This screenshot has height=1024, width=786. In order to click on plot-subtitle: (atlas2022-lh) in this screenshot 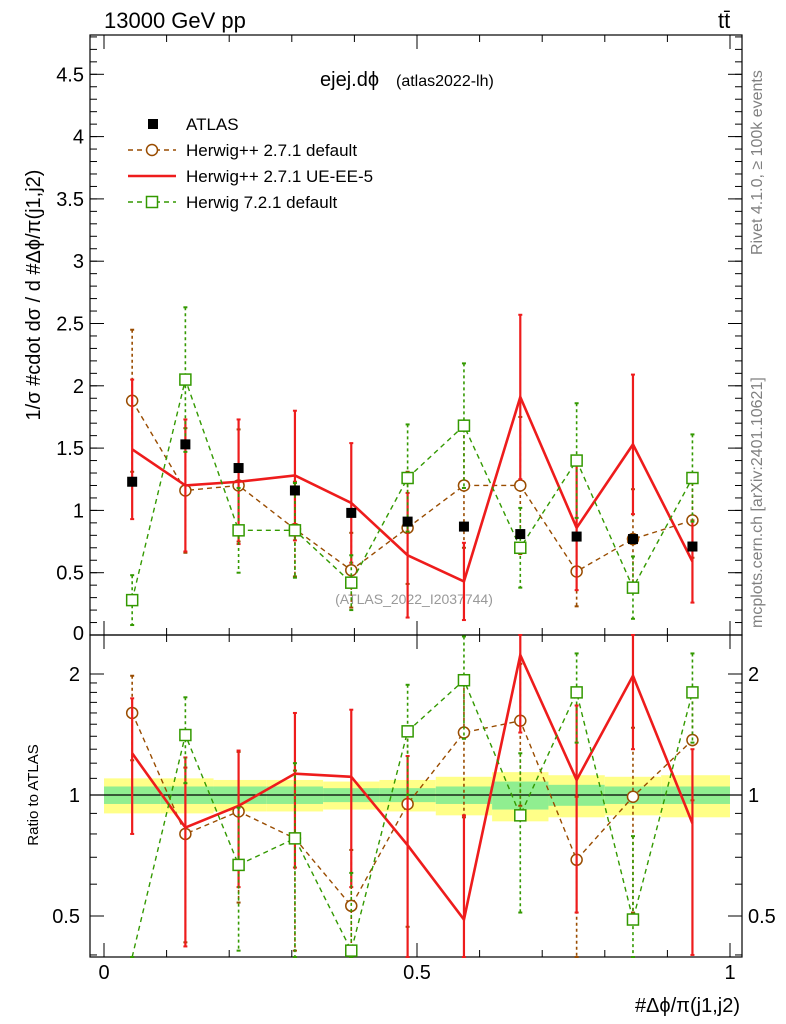, I will do `click(445, 81)`.